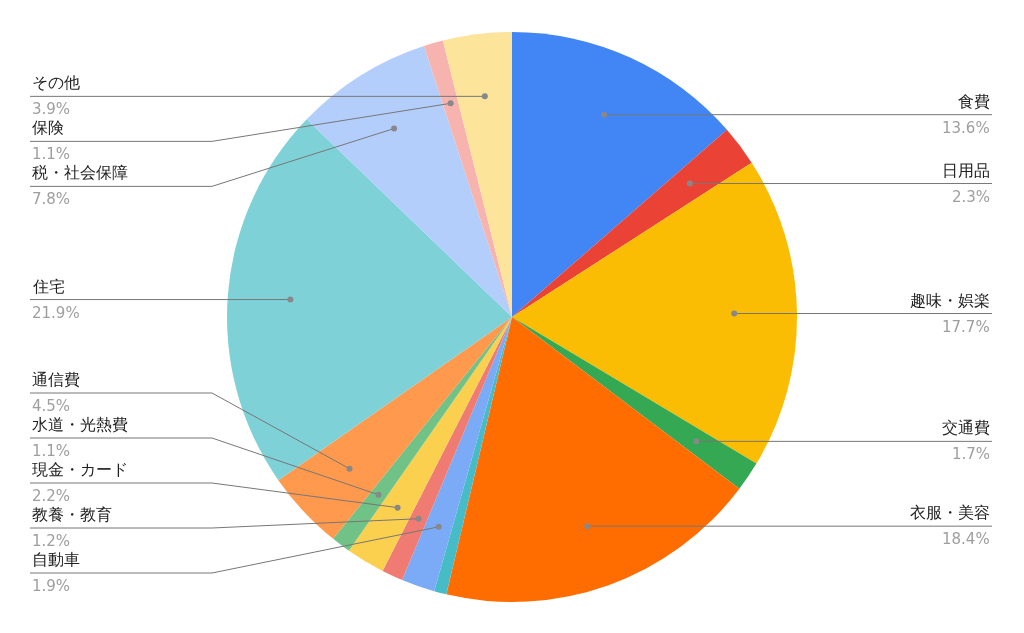 This screenshot has width=1024, height=633. I want to click on slice-label: 食費, so click(974, 101).